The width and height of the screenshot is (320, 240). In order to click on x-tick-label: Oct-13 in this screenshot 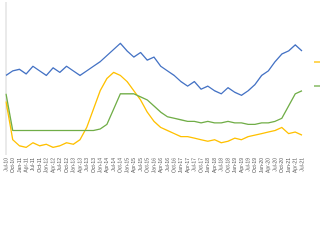, I will do `click(94, 165)`.